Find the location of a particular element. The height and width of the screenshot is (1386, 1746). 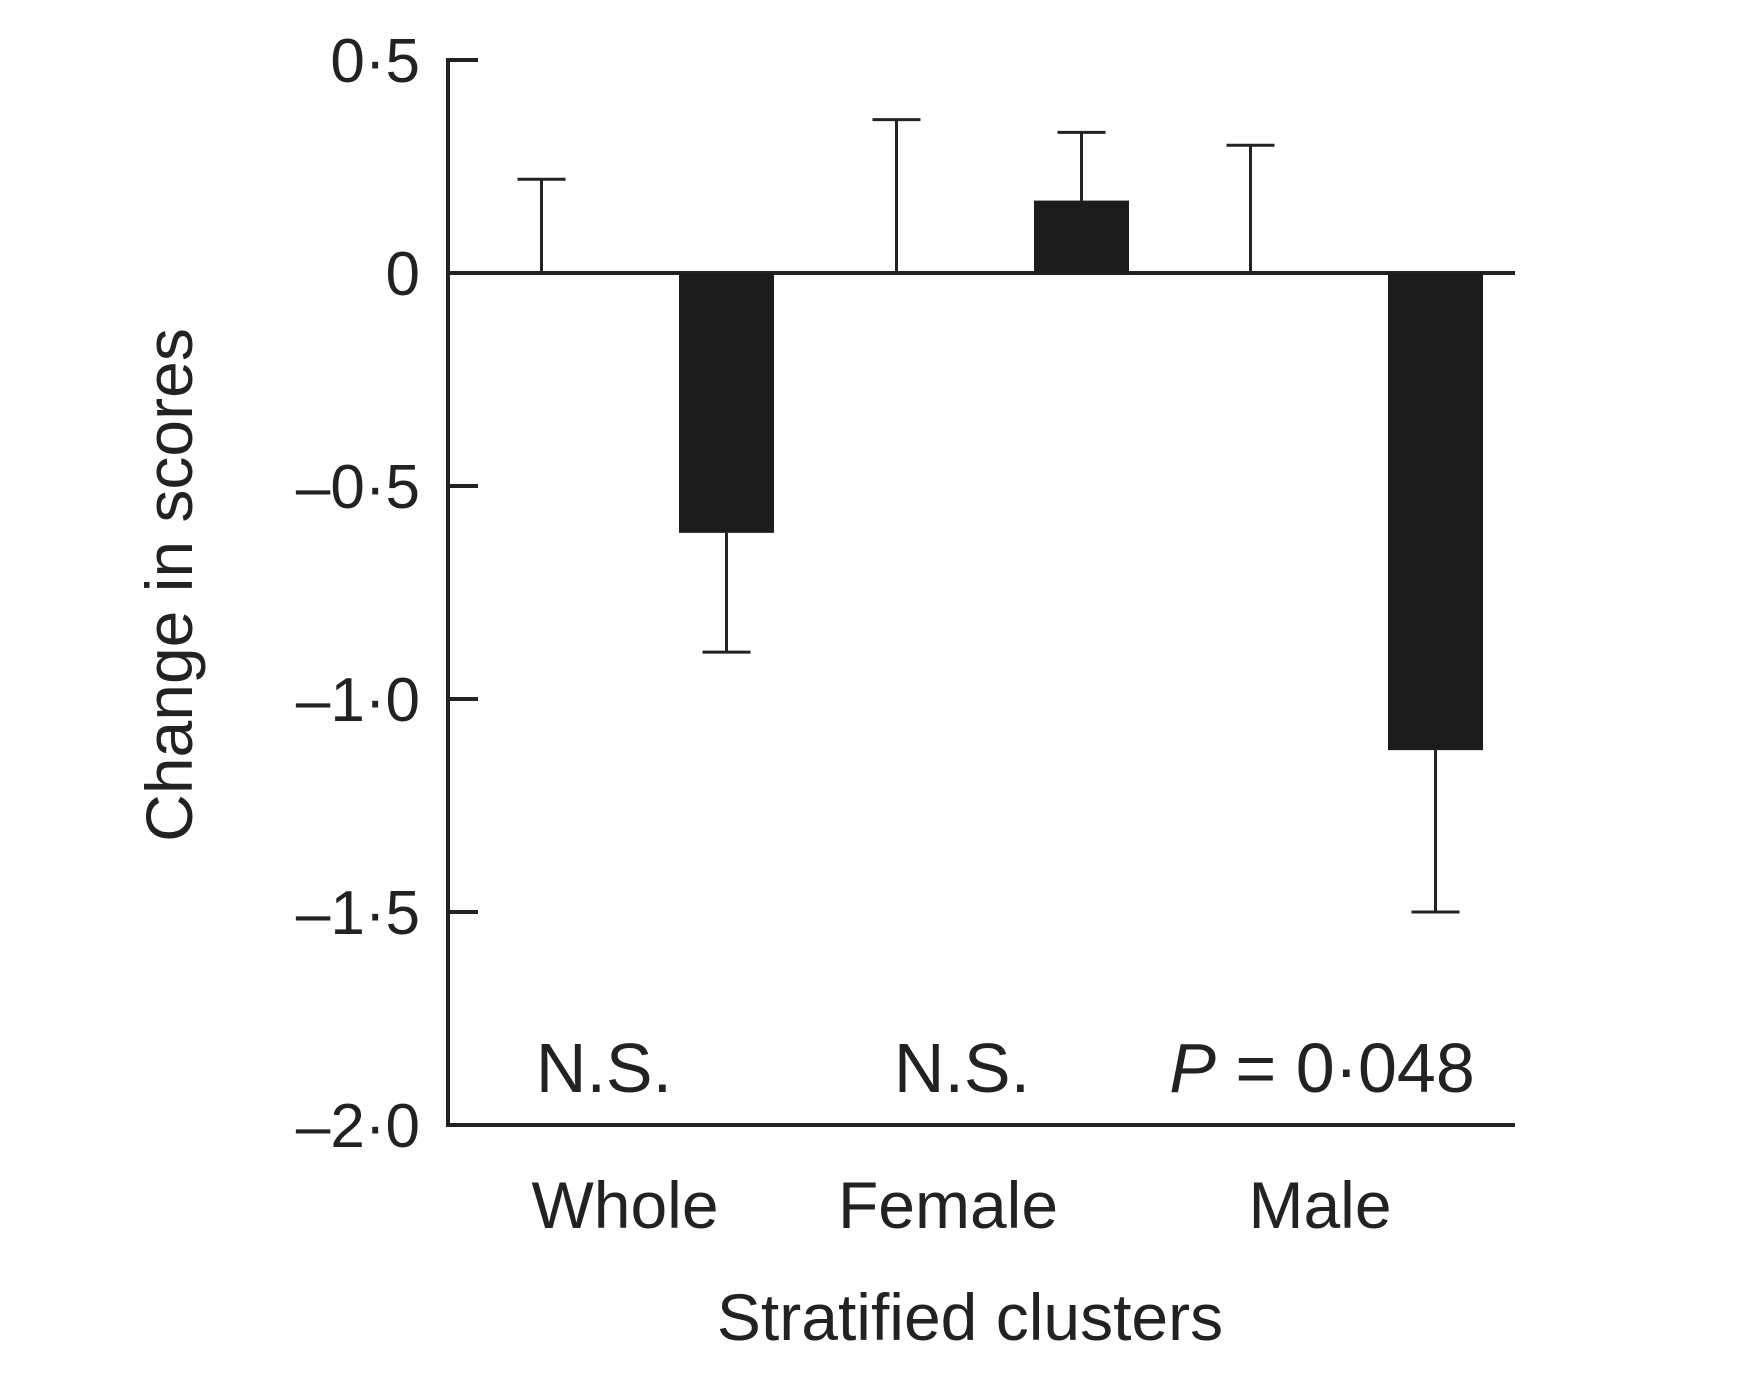

y-tick-label: 0·5 is located at coordinates (375, 61).